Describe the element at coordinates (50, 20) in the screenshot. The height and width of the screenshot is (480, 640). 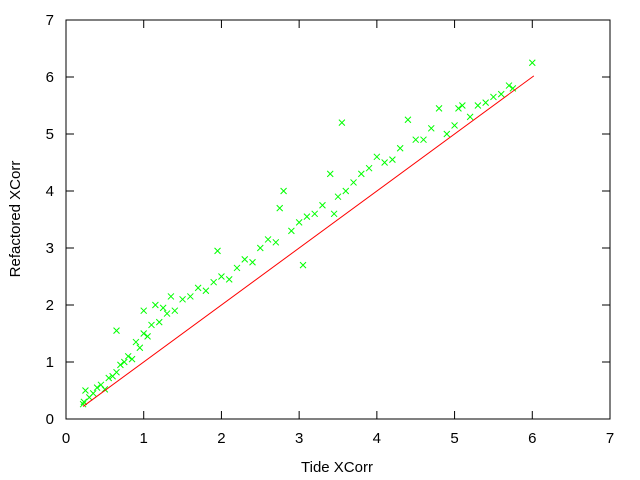
I see `y-tick-label: 7` at that location.